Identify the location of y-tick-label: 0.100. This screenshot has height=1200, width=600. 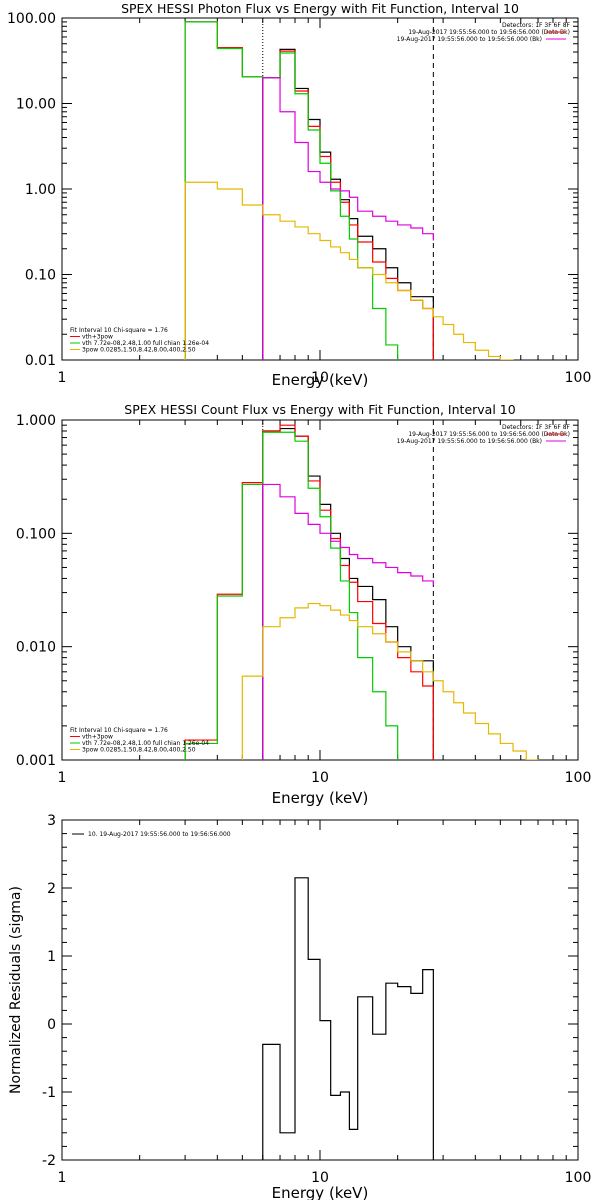
(36, 534).